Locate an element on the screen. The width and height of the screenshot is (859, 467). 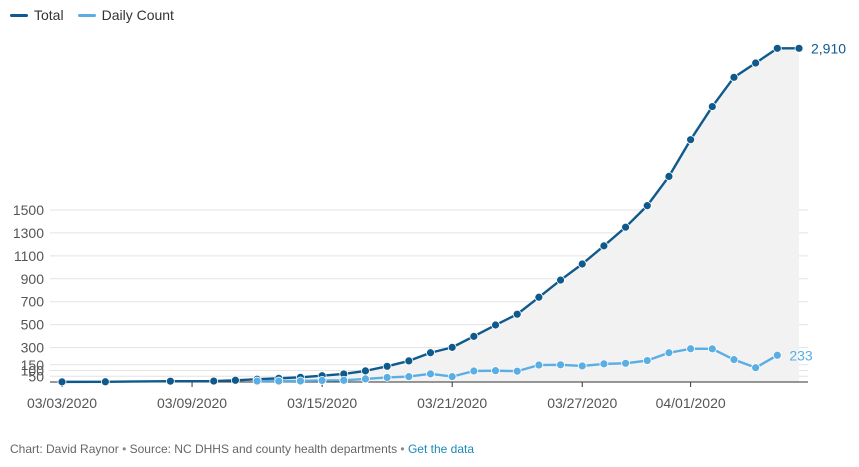
y-tick-label: 500 is located at coordinates (33, 325).